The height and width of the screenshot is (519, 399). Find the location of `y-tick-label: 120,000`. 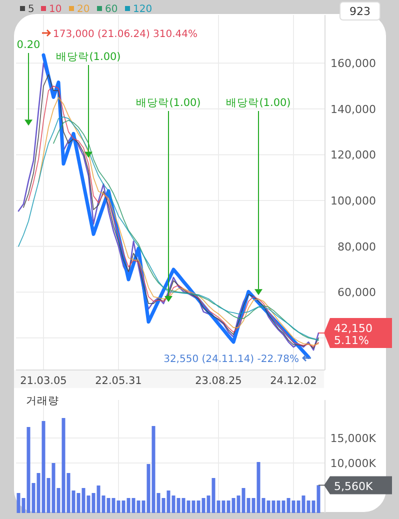

y-tick-label: 120,000 is located at coordinates (353, 155).